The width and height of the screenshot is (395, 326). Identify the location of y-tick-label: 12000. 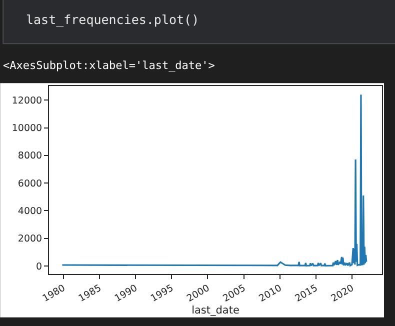
(27, 100).